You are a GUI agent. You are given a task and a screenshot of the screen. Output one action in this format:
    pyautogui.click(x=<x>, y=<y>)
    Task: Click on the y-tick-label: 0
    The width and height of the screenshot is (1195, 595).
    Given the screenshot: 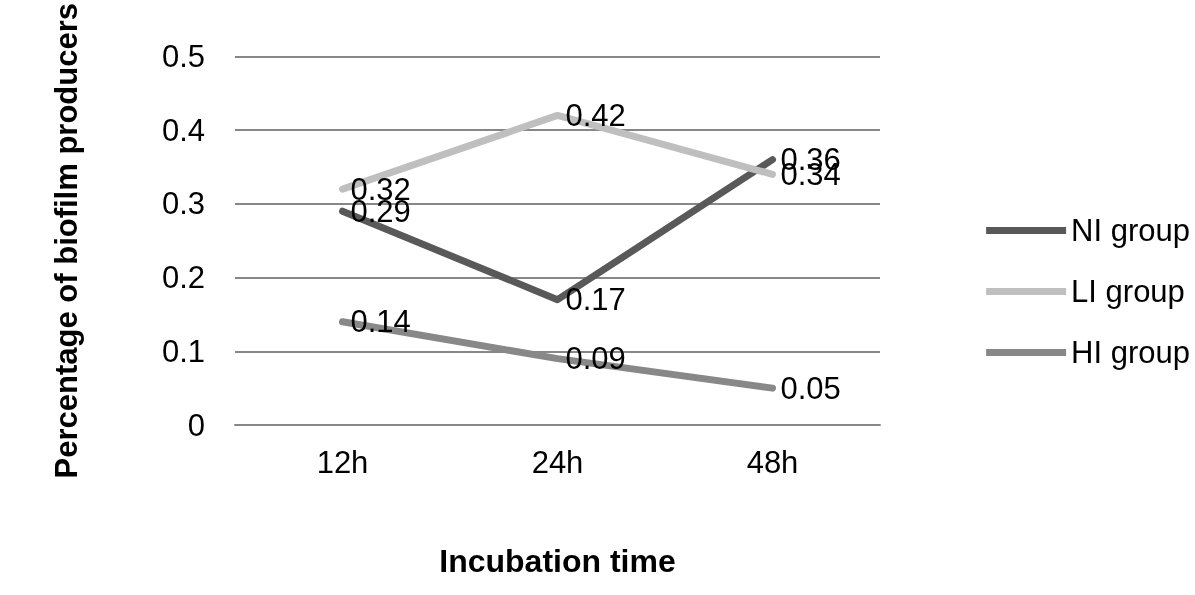 What is the action you would take?
    pyautogui.click(x=196, y=425)
    